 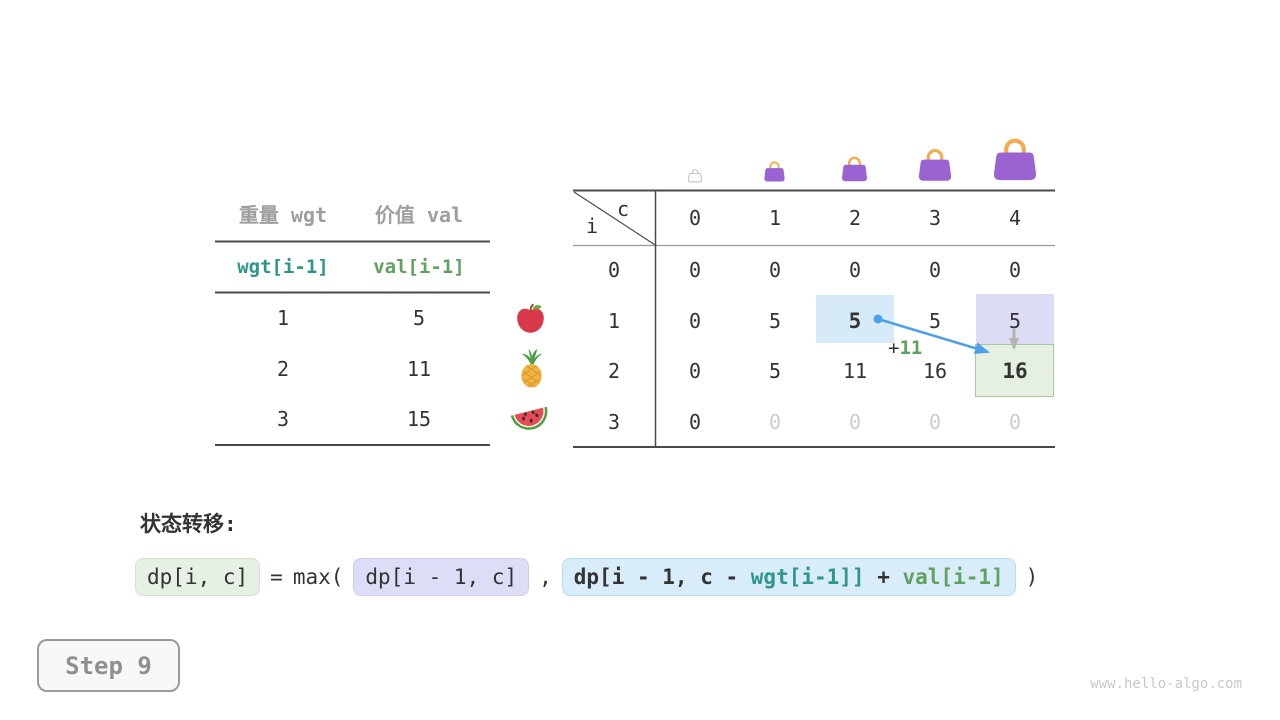 I want to click on arg2-plus: +, so click(x=883, y=577).